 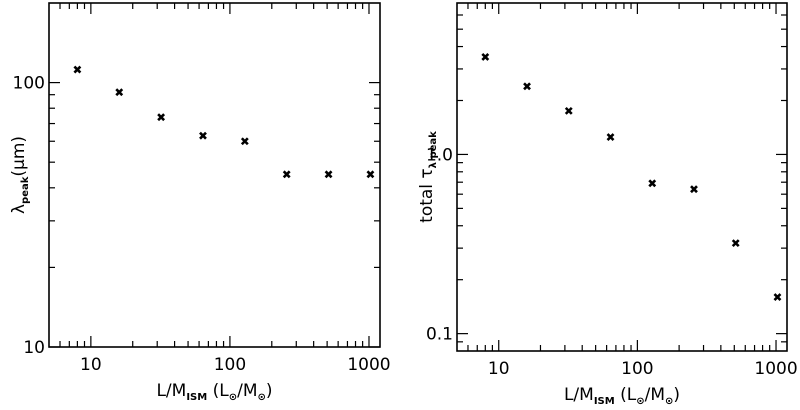 I want to click on y-tick-label: 100, so click(x=29, y=84).